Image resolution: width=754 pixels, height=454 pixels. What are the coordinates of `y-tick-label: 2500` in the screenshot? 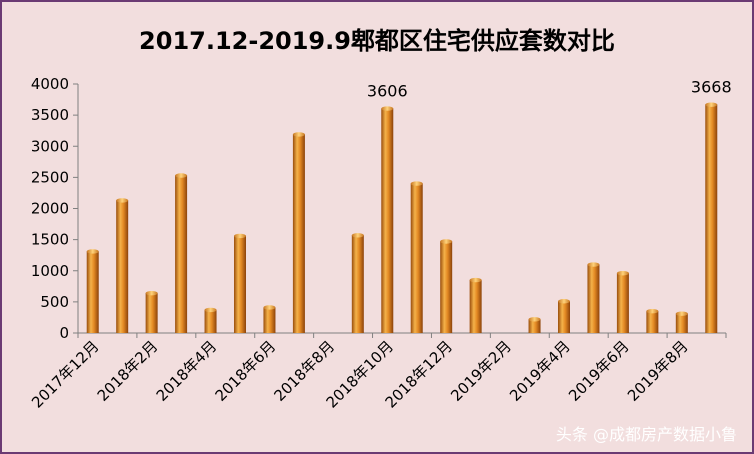 It's located at (50, 177).